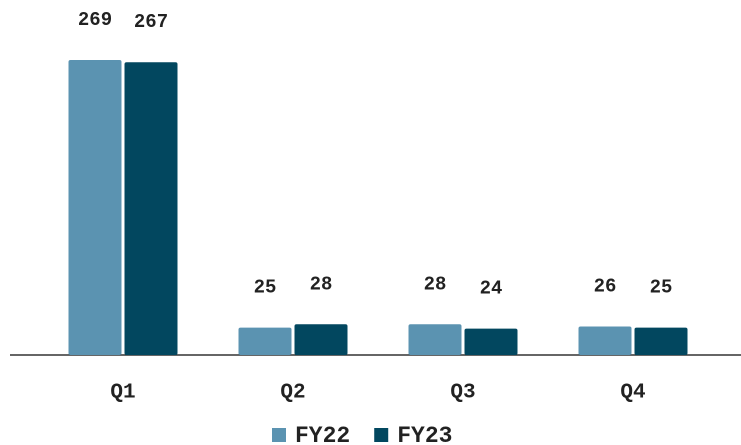  I want to click on x-tick-label: Q1, so click(122, 393).